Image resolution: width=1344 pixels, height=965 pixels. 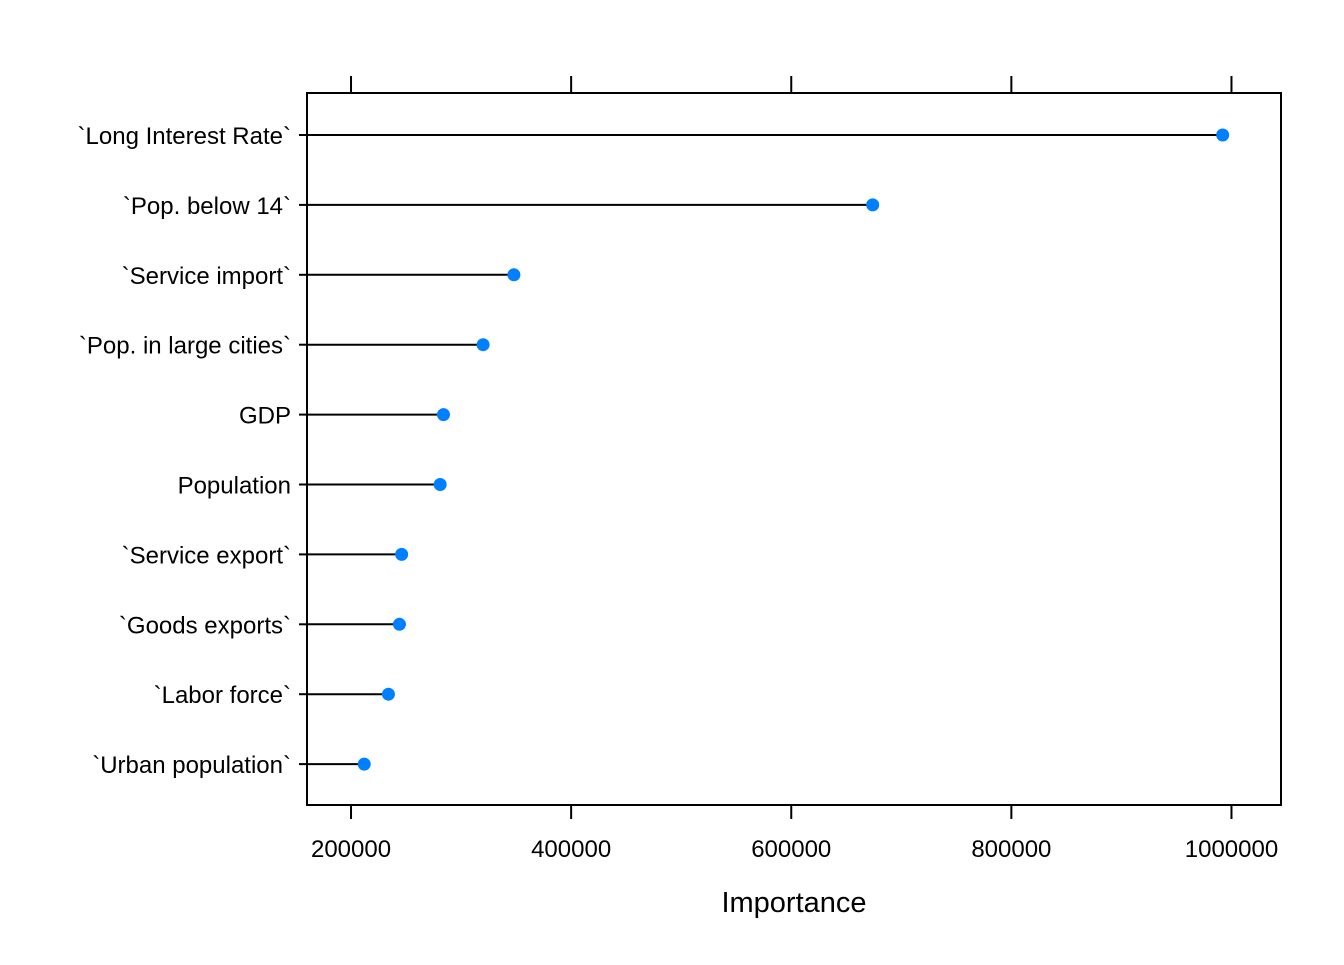 What do you see at coordinates (206, 555) in the screenshot?
I see `category-label: `Service export`` at bounding box center [206, 555].